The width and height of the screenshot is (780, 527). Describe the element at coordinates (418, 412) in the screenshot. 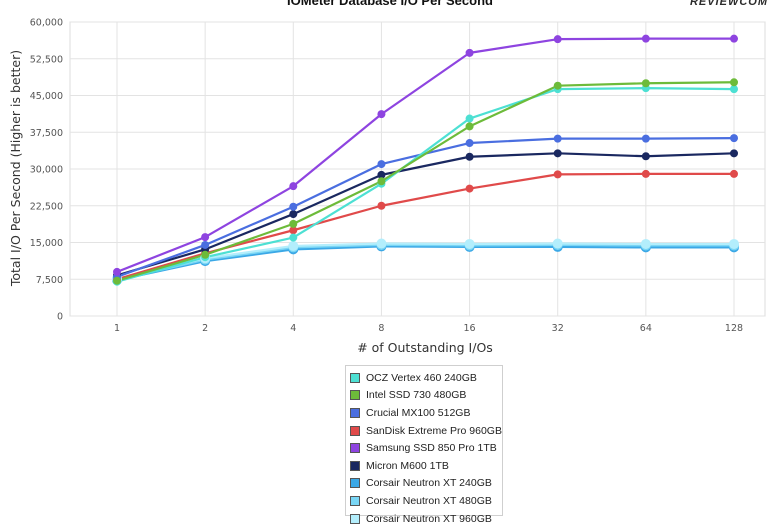

I see `legend-label: Crucial MX100 512GB` at that location.